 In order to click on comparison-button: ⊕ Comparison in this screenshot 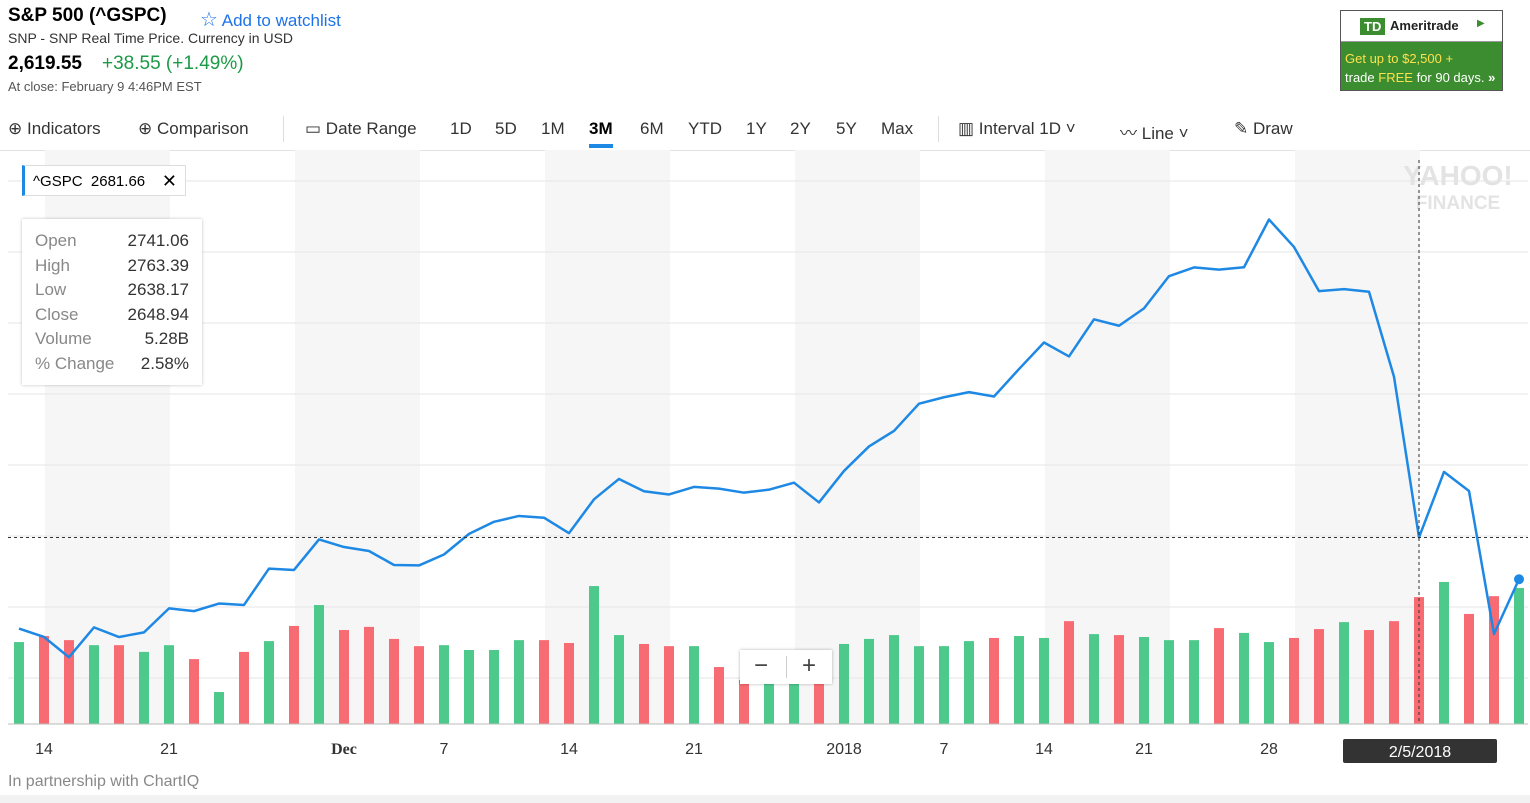, I will do `click(193, 128)`.